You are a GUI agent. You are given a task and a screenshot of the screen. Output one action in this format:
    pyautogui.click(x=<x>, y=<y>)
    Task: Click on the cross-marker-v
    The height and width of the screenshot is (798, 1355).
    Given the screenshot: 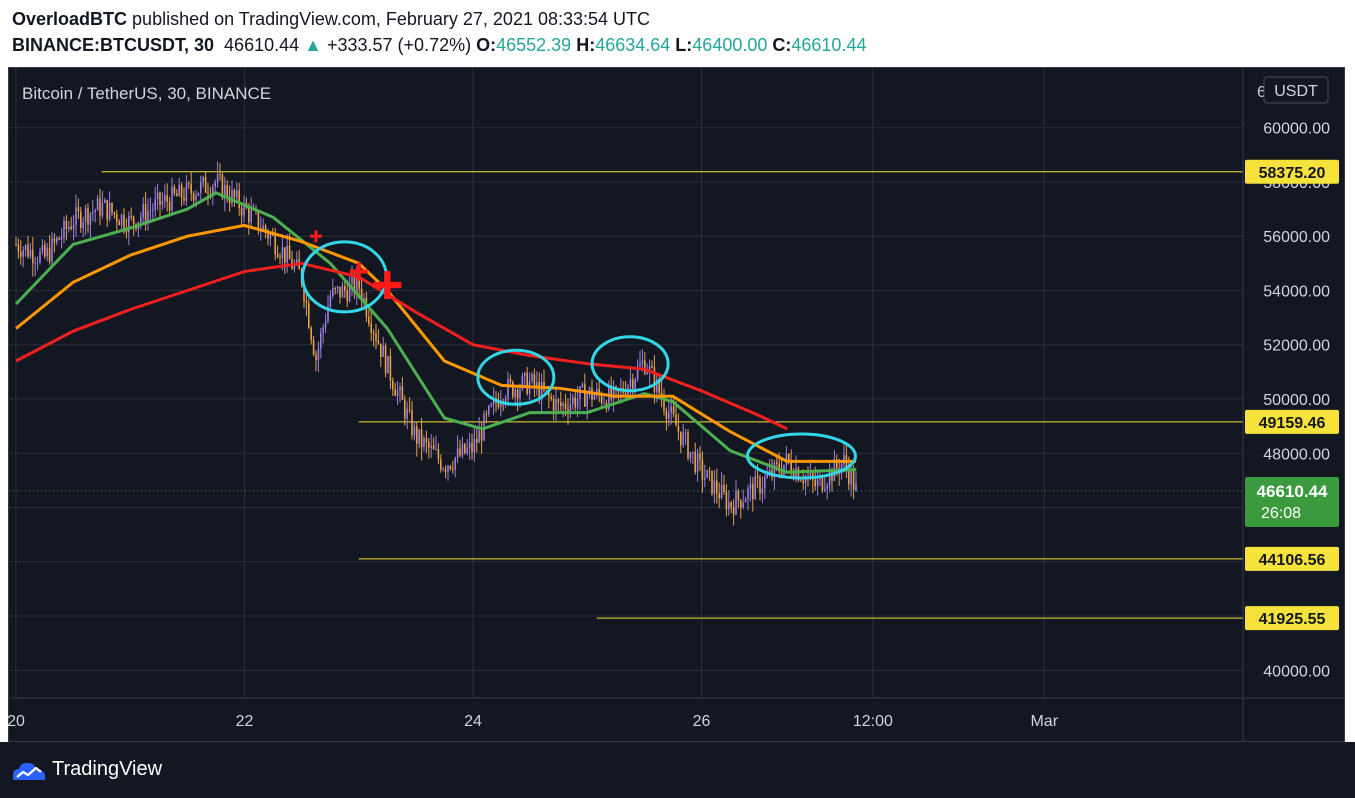 What is the action you would take?
    pyautogui.click(x=358, y=271)
    